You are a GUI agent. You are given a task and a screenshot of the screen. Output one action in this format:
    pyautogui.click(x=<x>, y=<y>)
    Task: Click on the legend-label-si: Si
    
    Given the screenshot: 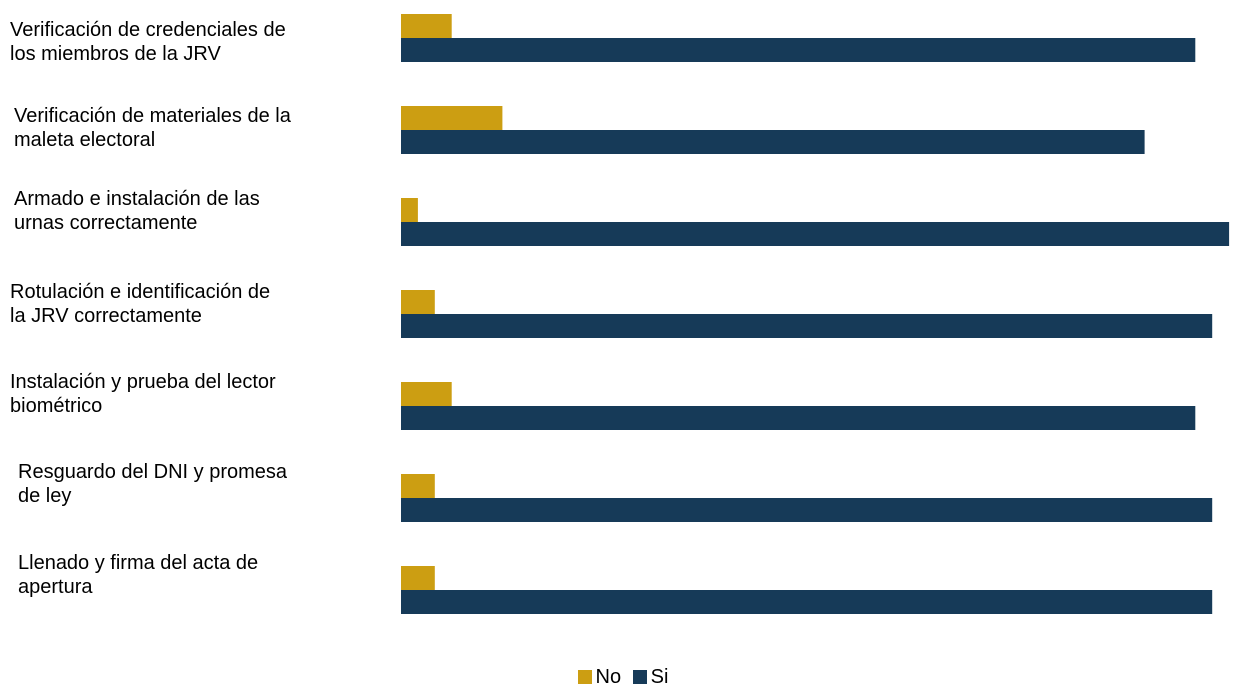 What is the action you would take?
    pyautogui.click(x=659, y=677)
    